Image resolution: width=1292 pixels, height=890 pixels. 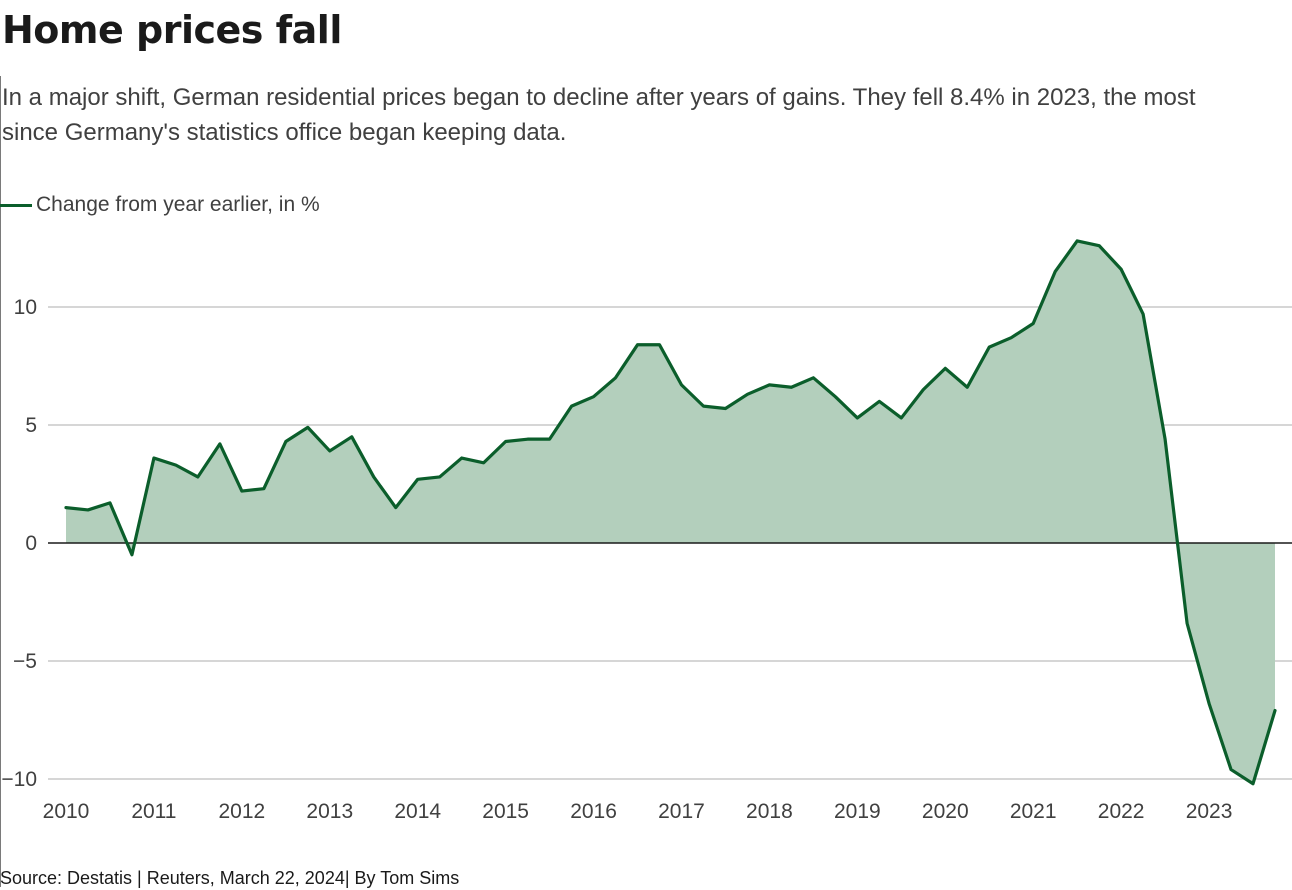 I want to click on left-border-rule, so click(x=0, y=481).